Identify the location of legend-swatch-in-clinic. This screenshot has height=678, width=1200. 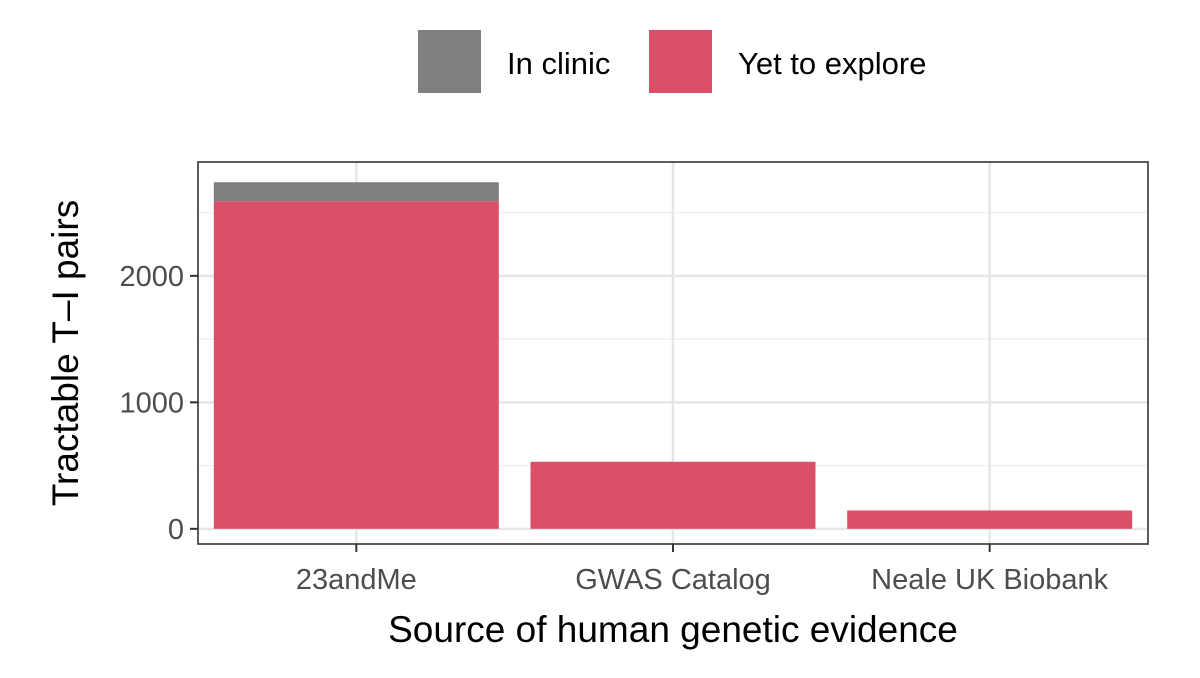
(449, 61).